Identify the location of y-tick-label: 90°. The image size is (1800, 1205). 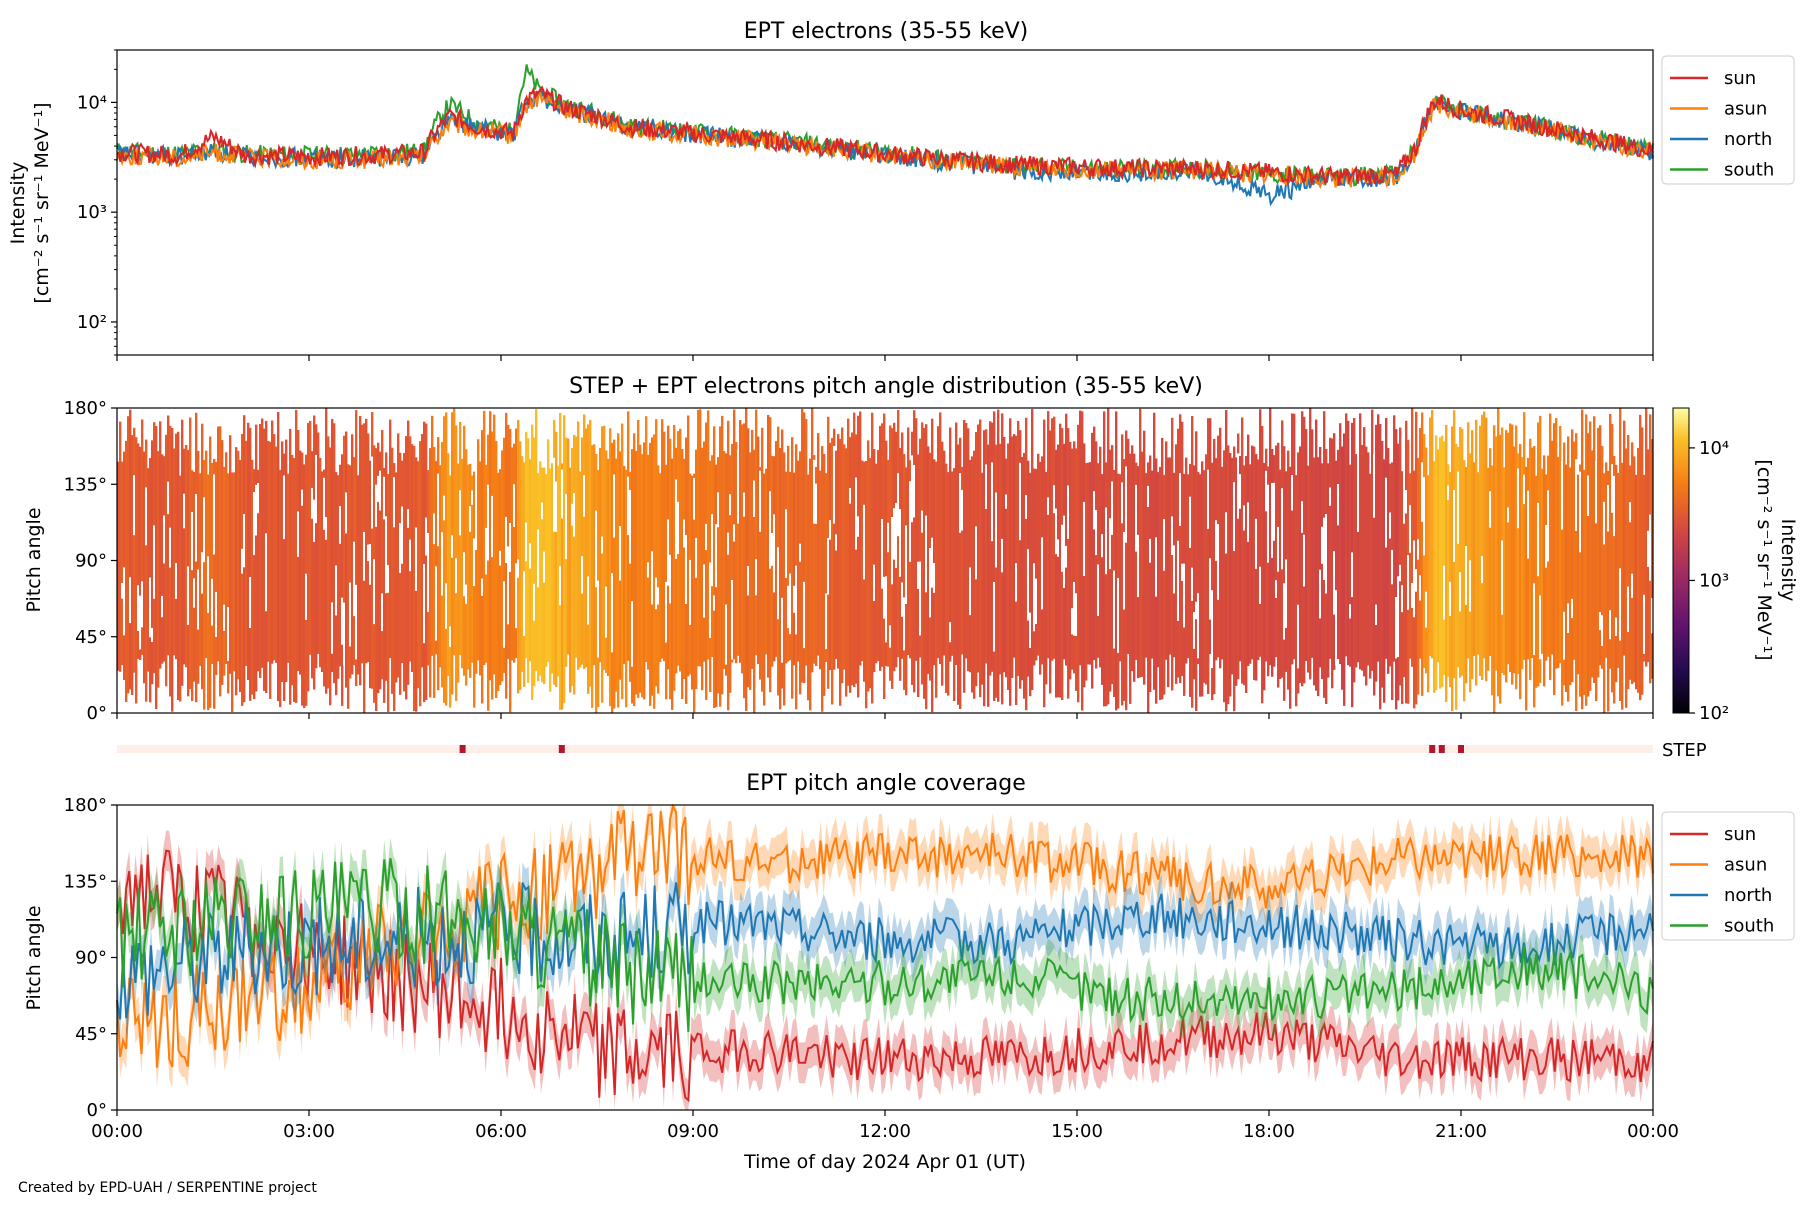
(91, 958).